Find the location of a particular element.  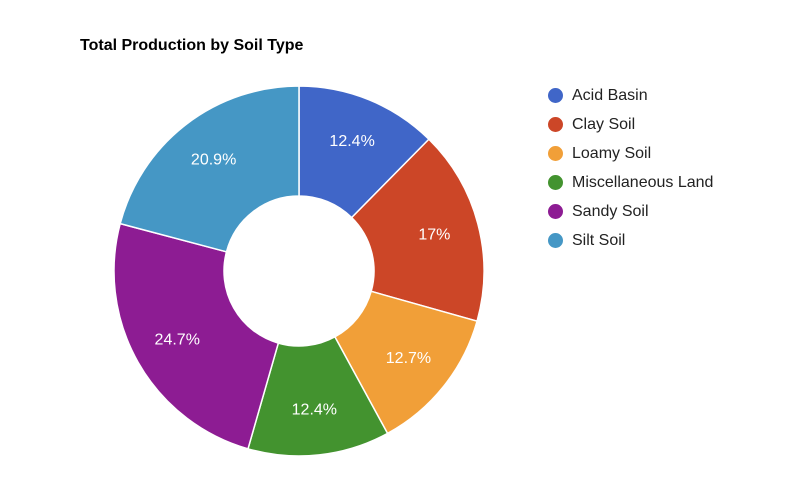

slice-label: 12.7% is located at coordinates (408, 358).